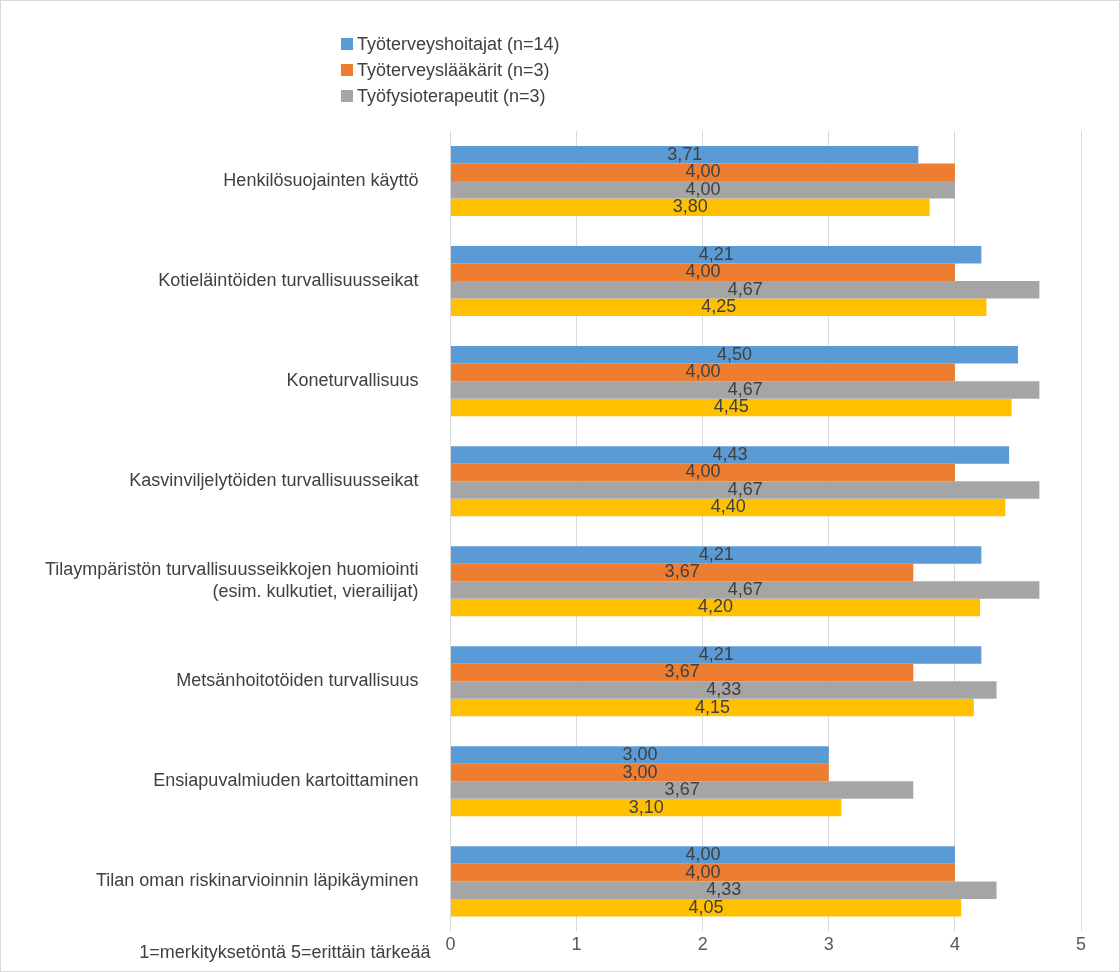 This screenshot has width=1120, height=972. Describe the element at coordinates (286, 780) in the screenshot. I see `y-tick-label: Ensiapuvalmiuden kartoittaminen` at that location.